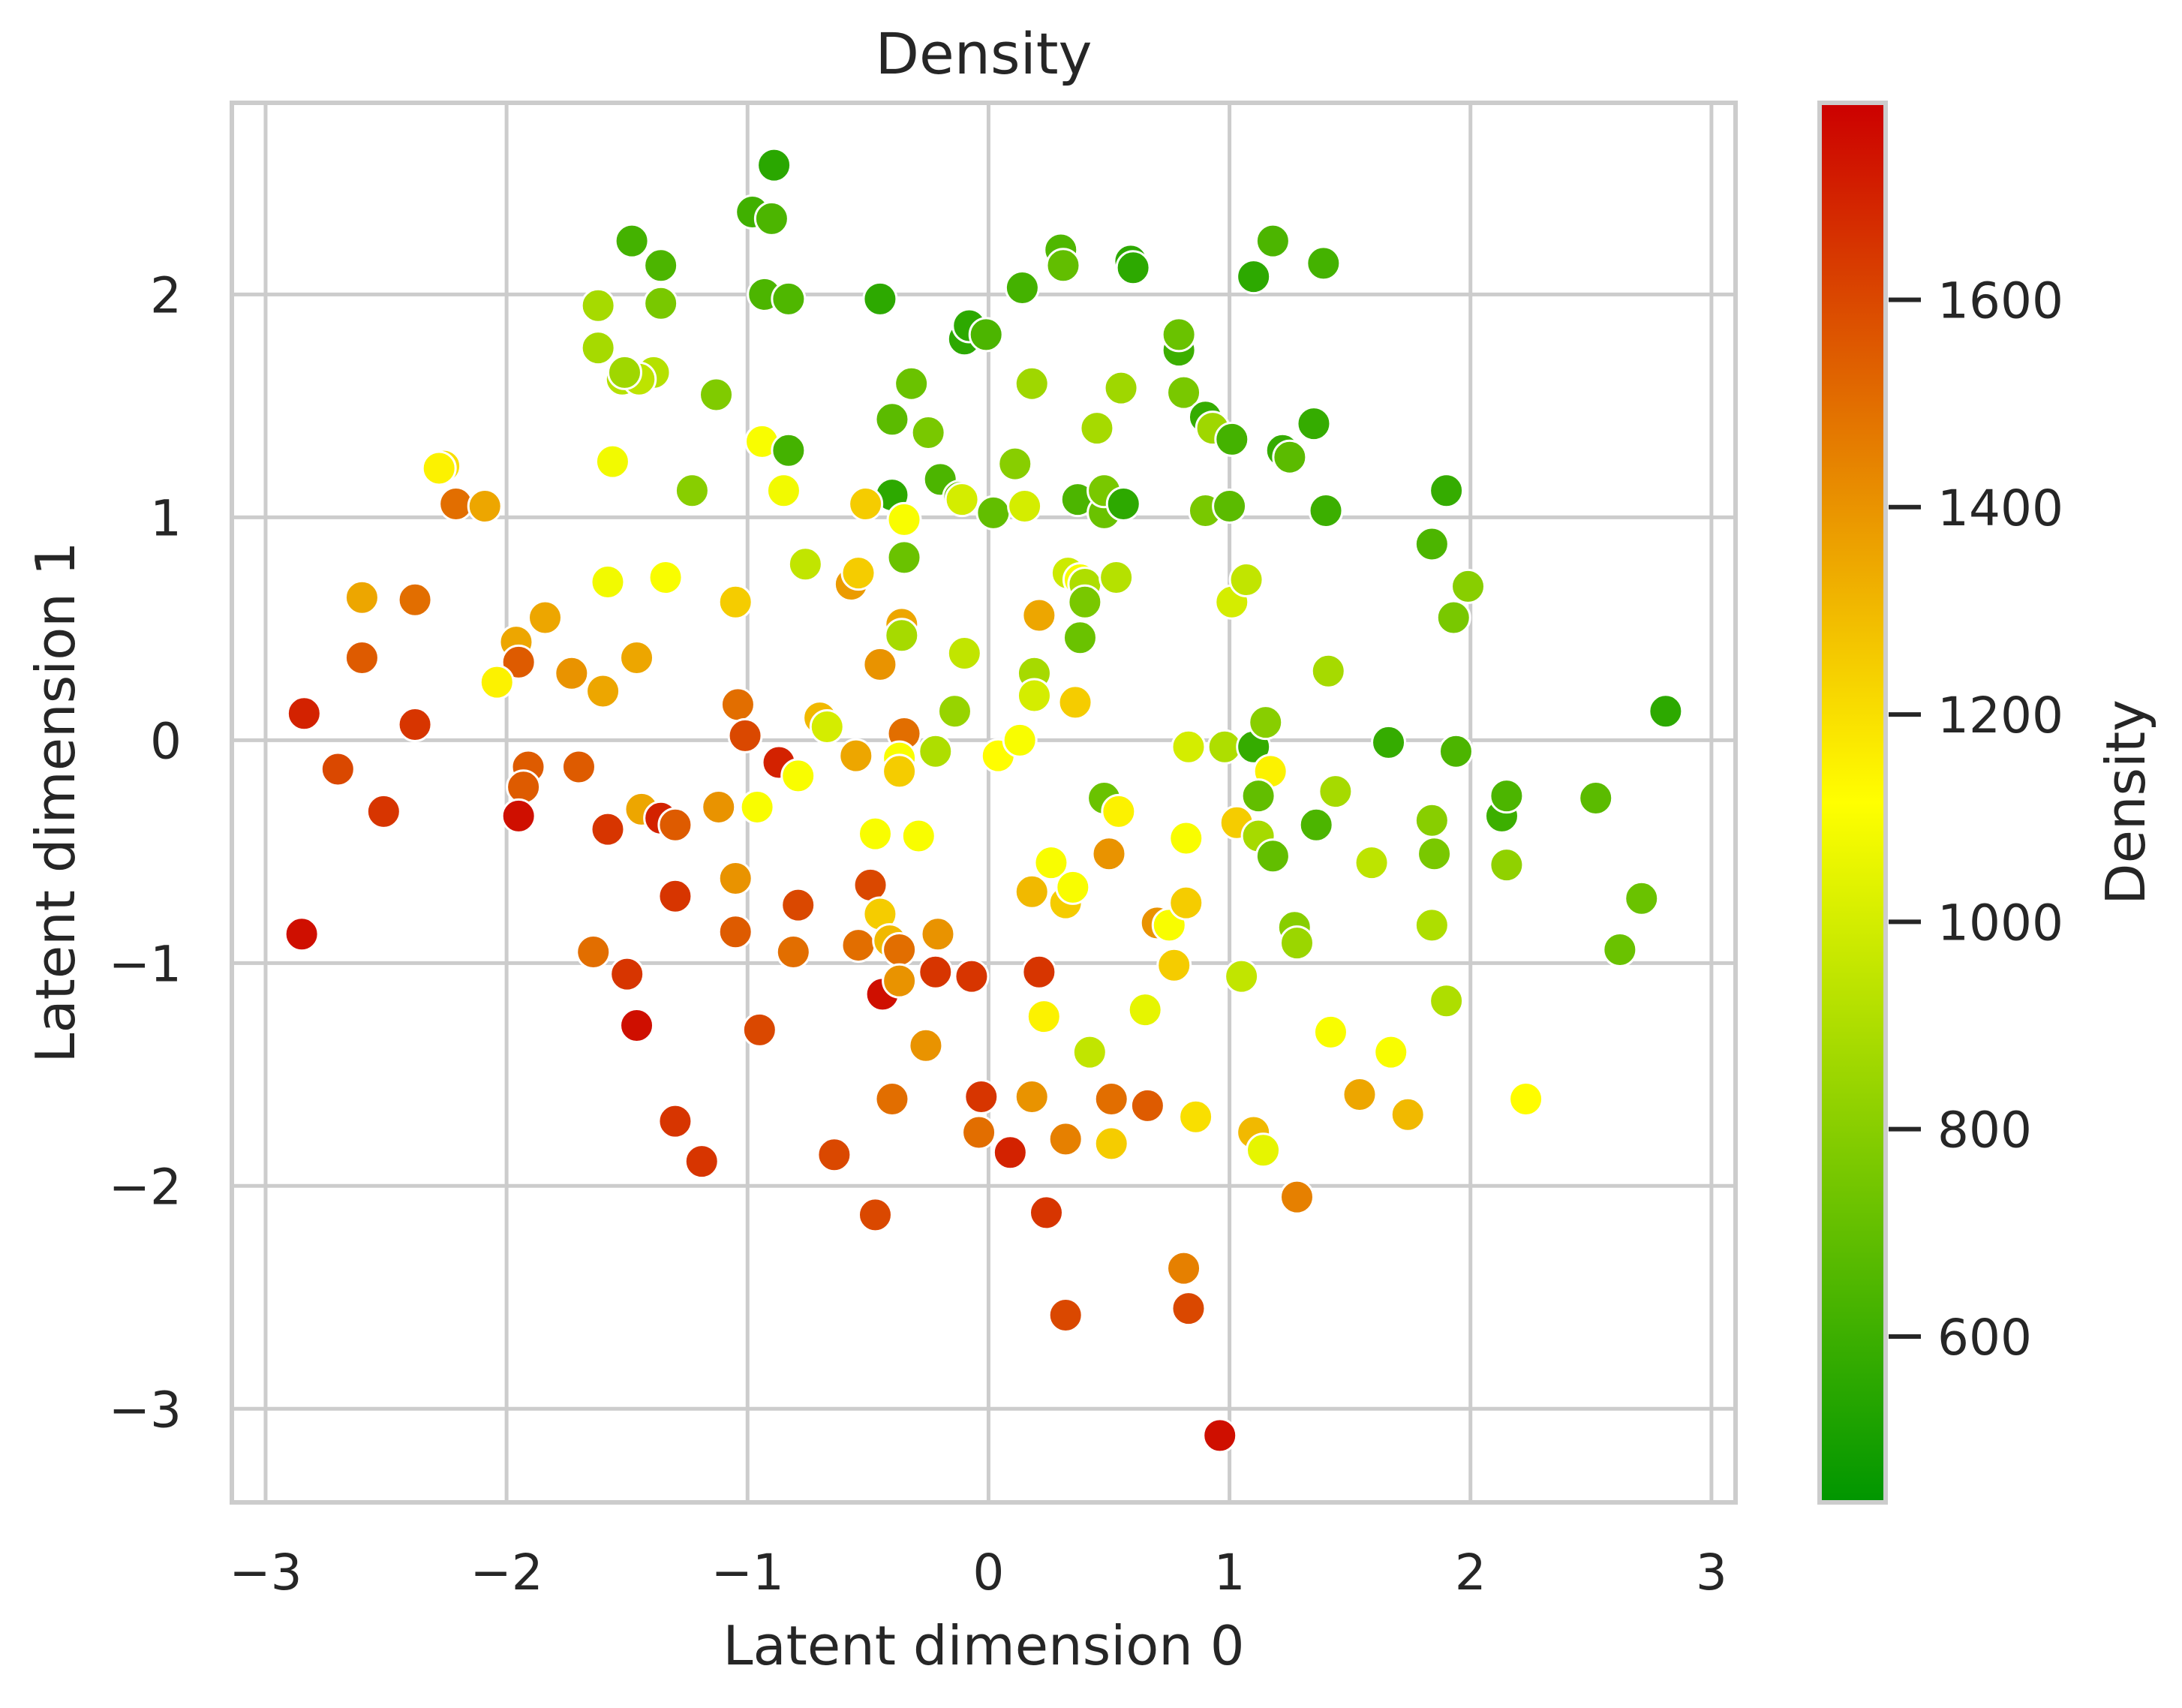 This screenshot has height=1708, width=2182. I want to click on y-axis-ticks: −3 −2 −1 0 1 2, so click(145, 852).